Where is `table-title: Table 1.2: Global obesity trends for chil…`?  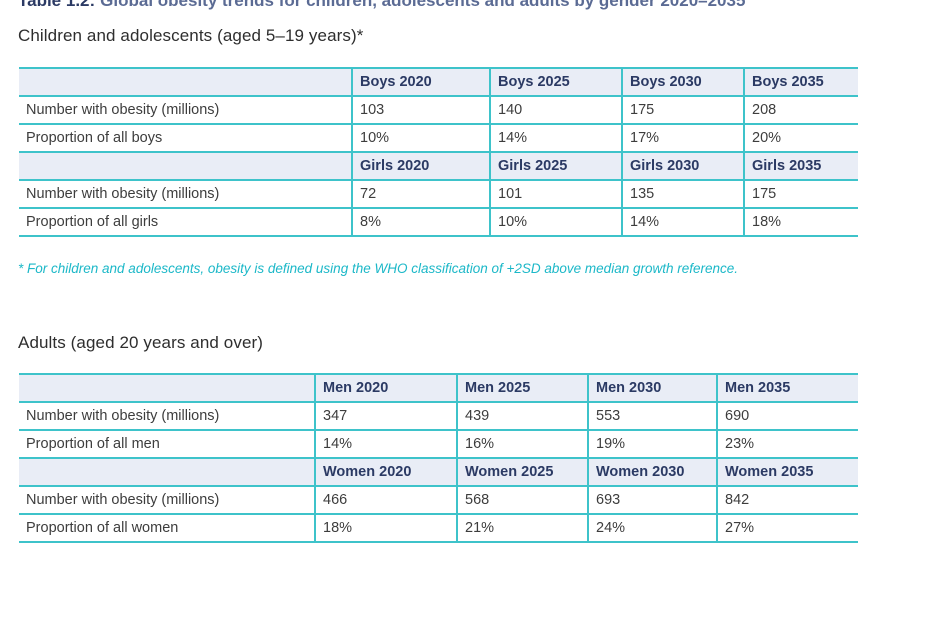
table-title: Table 1.2: Global obesity trends for chil… is located at coordinates (381, 5).